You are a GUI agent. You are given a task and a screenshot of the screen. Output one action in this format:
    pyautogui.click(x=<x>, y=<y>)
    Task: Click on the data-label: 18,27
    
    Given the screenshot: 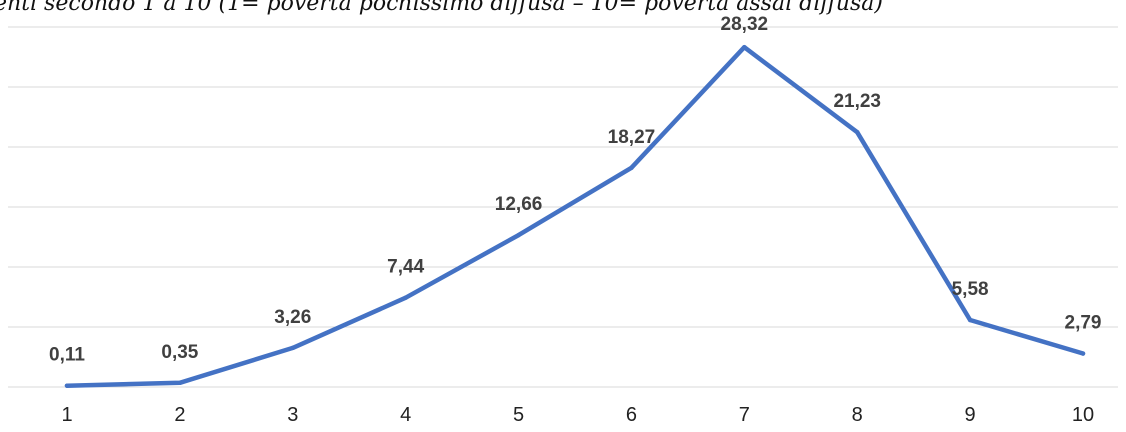 What is the action you would take?
    pyautogui.click(x=632, y=137)
    